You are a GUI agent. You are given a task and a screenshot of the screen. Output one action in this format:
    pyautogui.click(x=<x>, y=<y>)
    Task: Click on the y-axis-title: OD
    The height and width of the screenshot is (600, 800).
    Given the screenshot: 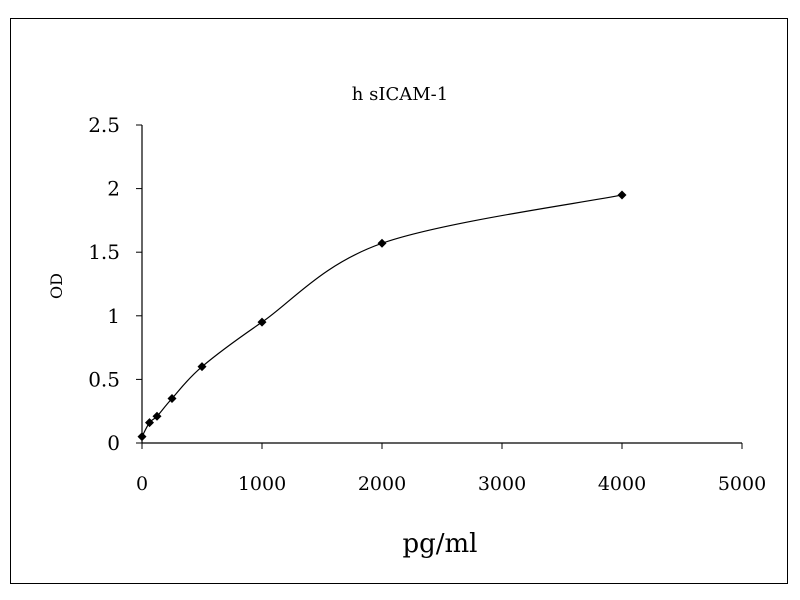 What is the action you would take?
    pyautogui.click(x=56, y=286)
    